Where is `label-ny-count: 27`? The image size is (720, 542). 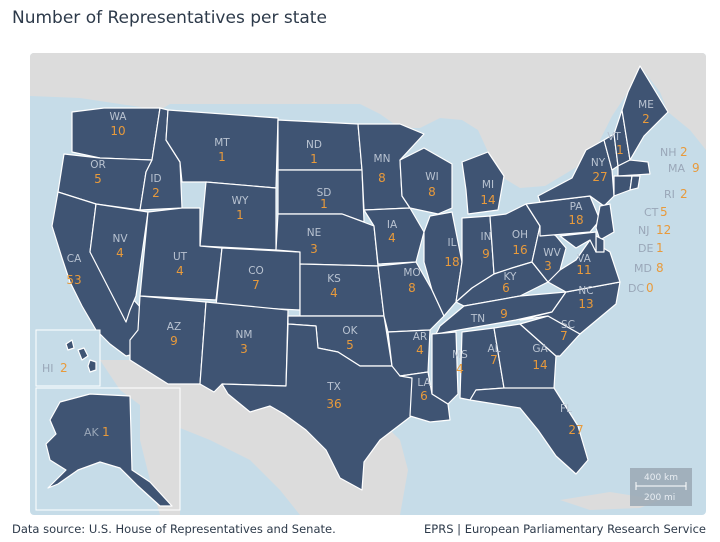
label-ny-count: 27 is located at coordinates (599, 177).